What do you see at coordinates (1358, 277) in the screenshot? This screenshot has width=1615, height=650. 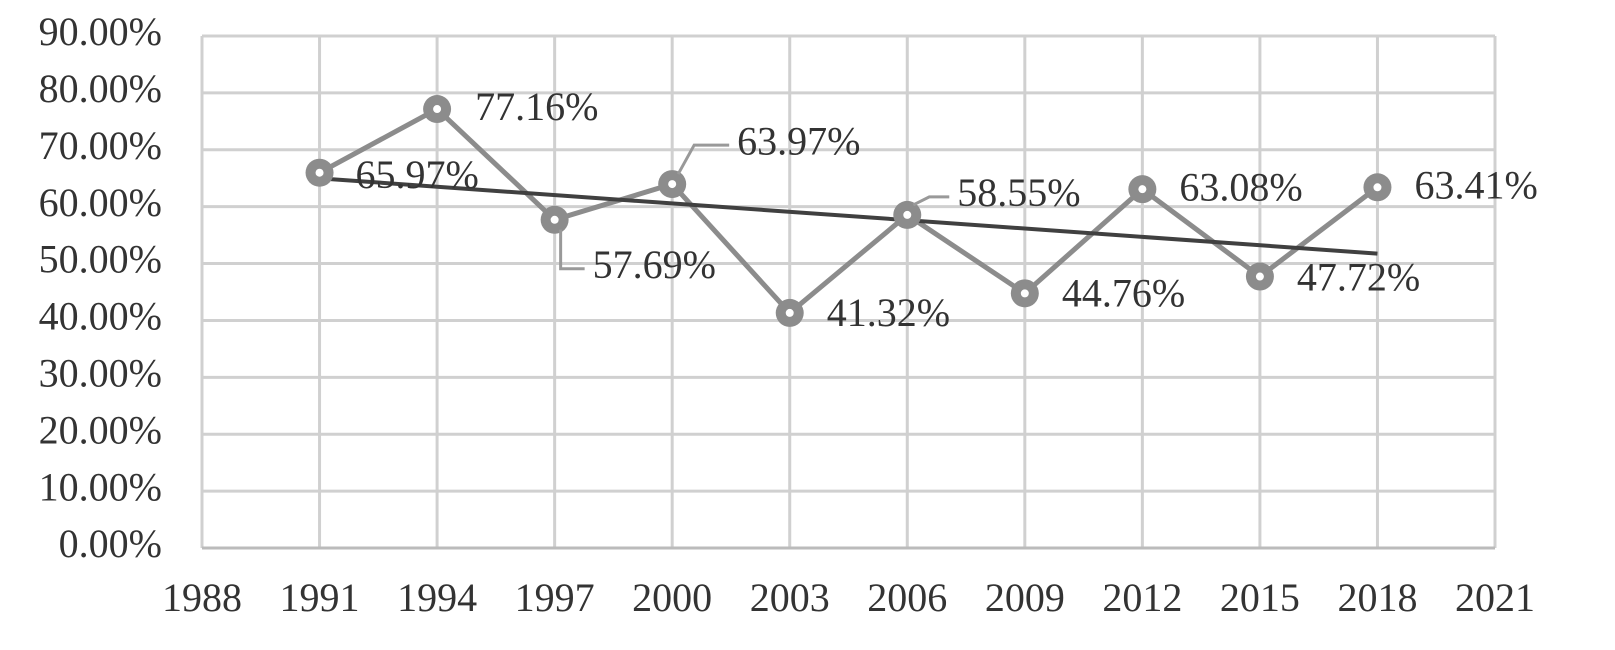 I see `data-label: 47.72%` at bounding box center [1358, 277].